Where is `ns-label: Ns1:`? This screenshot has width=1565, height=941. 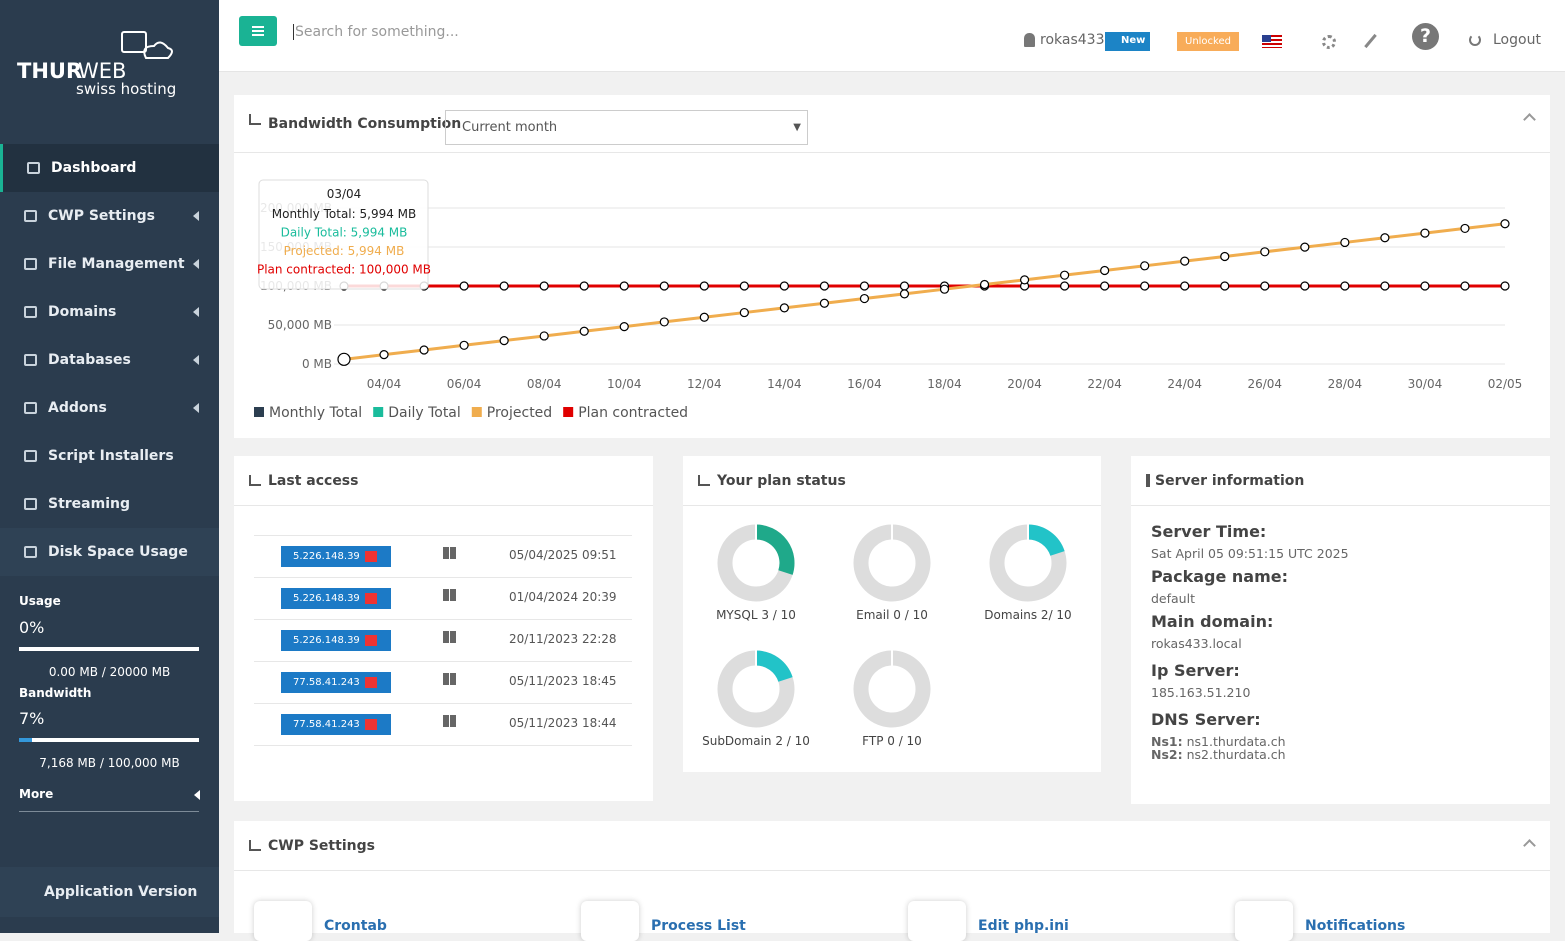
ns-label: Ns1: is located at coordinates (1167, 741).